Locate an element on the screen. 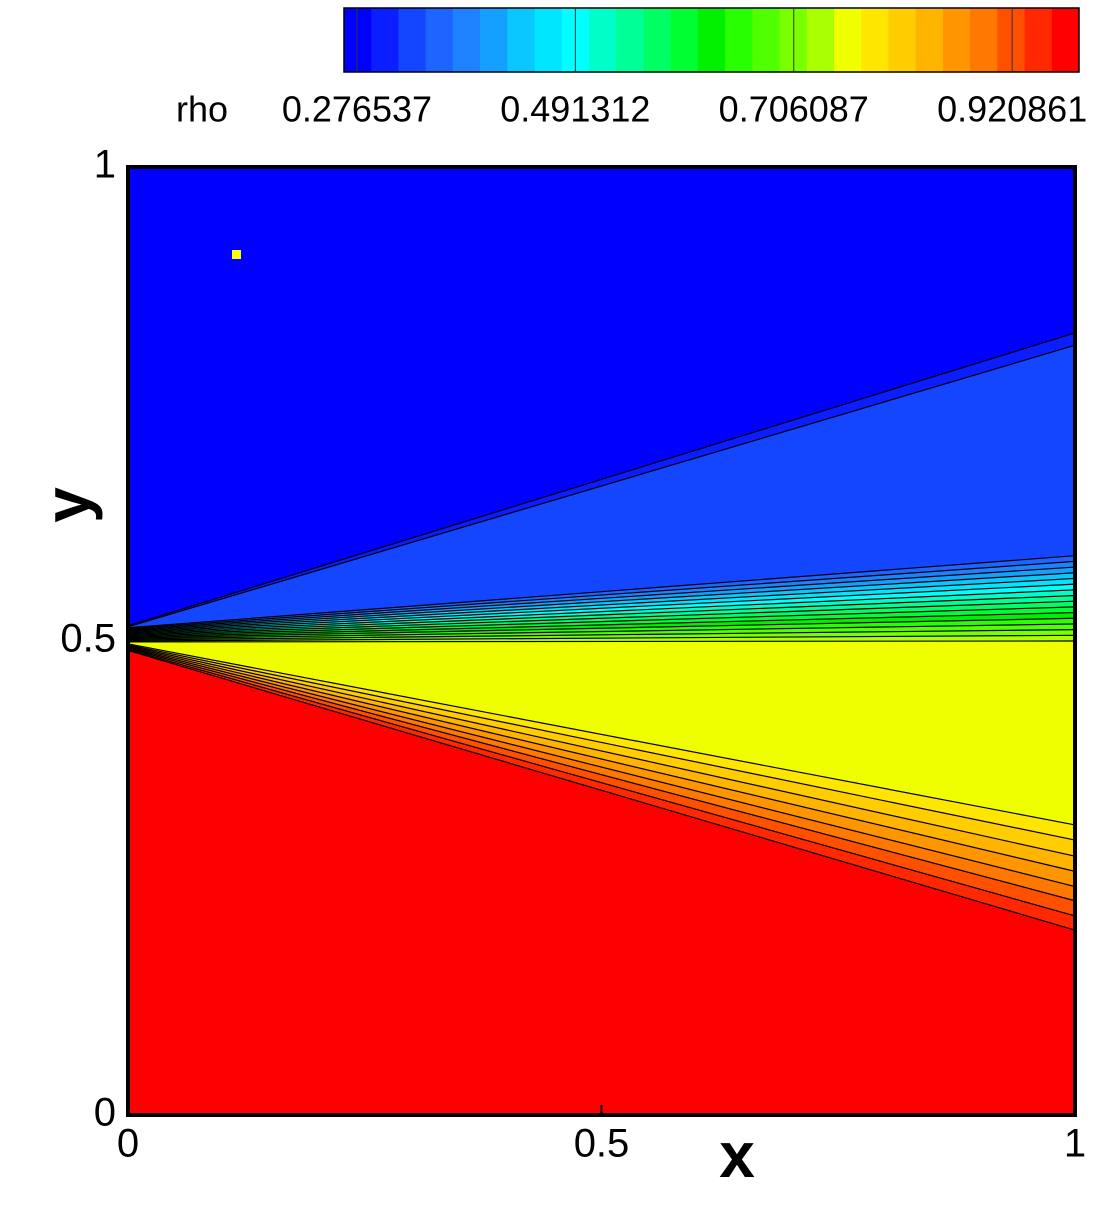 The width and height of the screenshot is (1113, 1205). marker is located at coordinates (236, 254).